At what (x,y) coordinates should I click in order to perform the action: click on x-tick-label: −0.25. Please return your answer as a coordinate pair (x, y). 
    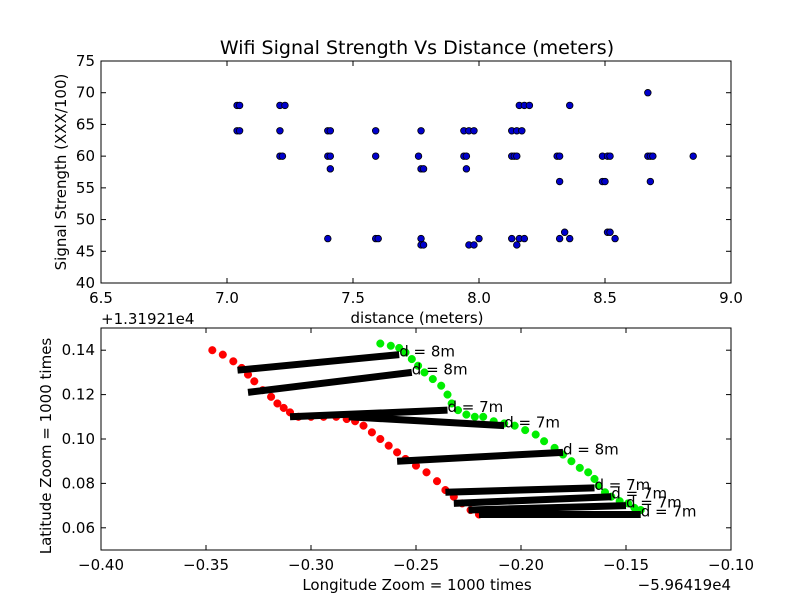
    Looking at the image, I should click on (416, 565).